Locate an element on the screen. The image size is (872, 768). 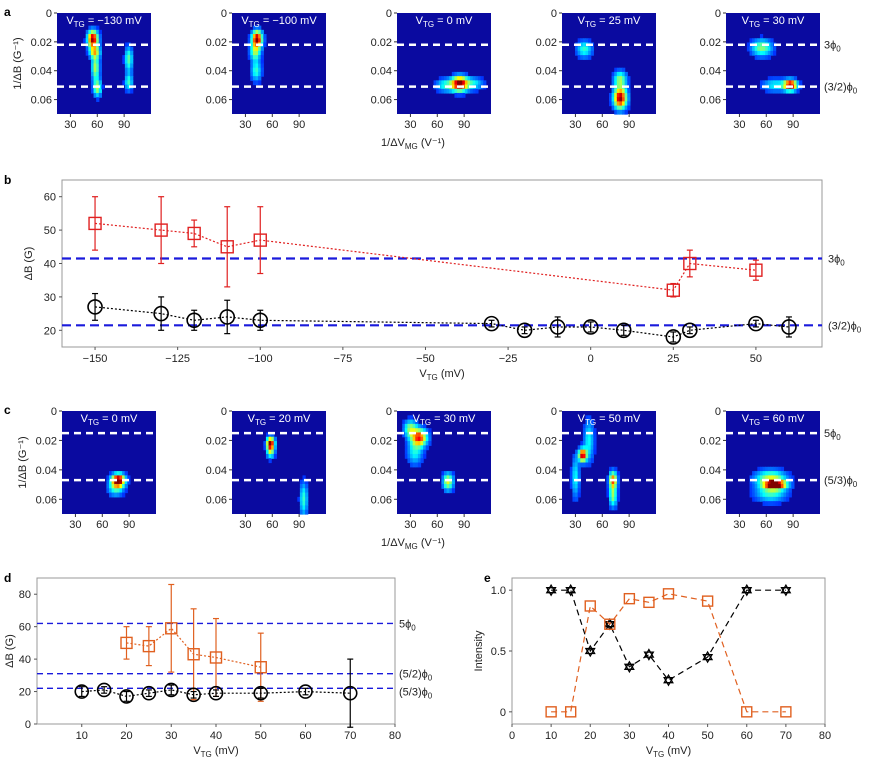
heatmap-title: VTG = −100 mV is located at coordinates (279, 22).